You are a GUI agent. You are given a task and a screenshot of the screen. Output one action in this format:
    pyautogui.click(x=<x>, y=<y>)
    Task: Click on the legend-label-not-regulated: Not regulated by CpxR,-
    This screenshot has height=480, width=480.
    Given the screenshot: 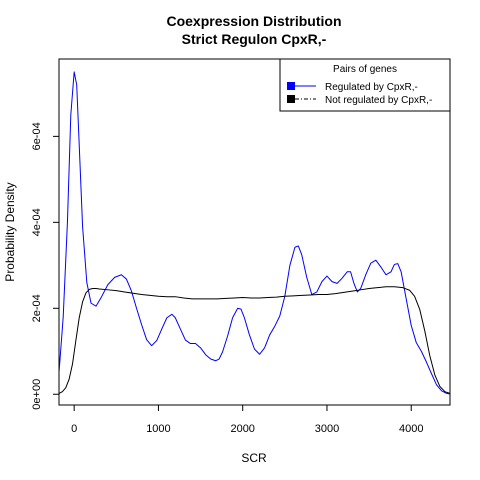 What is the action you would take?
    pyautogui.click(x=378, y=100)
    